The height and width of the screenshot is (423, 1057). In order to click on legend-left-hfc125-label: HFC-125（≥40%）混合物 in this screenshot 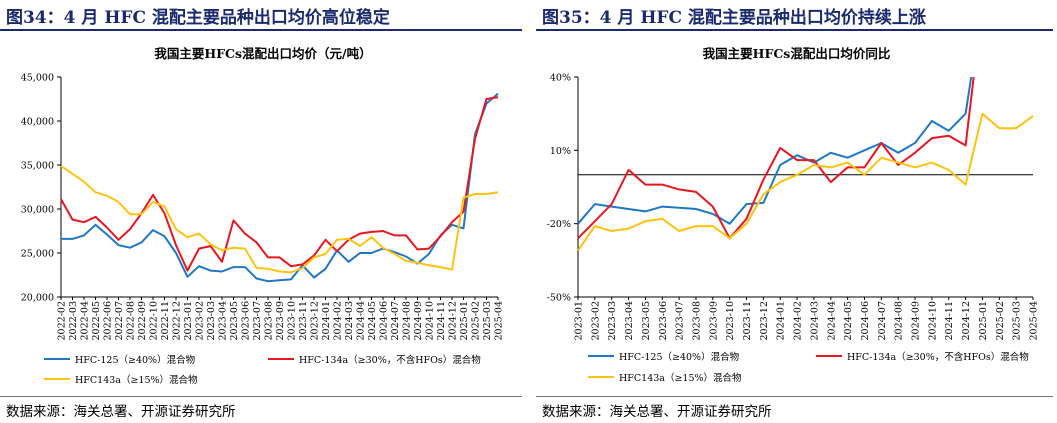, I will do `click(135, 360)`.